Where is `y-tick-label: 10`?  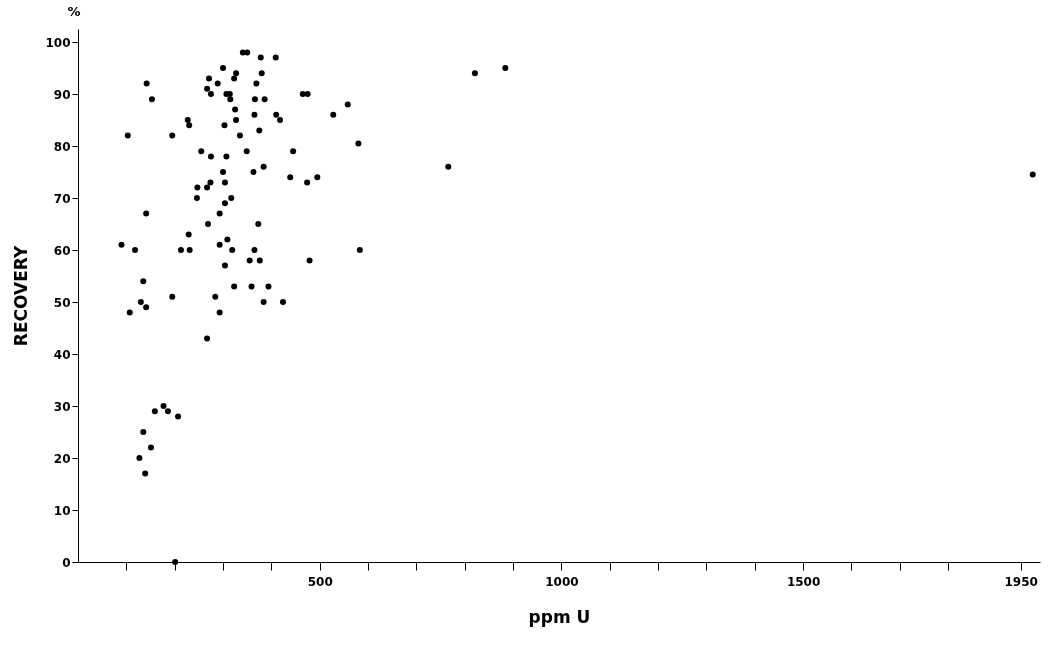 y-tick-label: 10 is located at coordinates (62, 510).